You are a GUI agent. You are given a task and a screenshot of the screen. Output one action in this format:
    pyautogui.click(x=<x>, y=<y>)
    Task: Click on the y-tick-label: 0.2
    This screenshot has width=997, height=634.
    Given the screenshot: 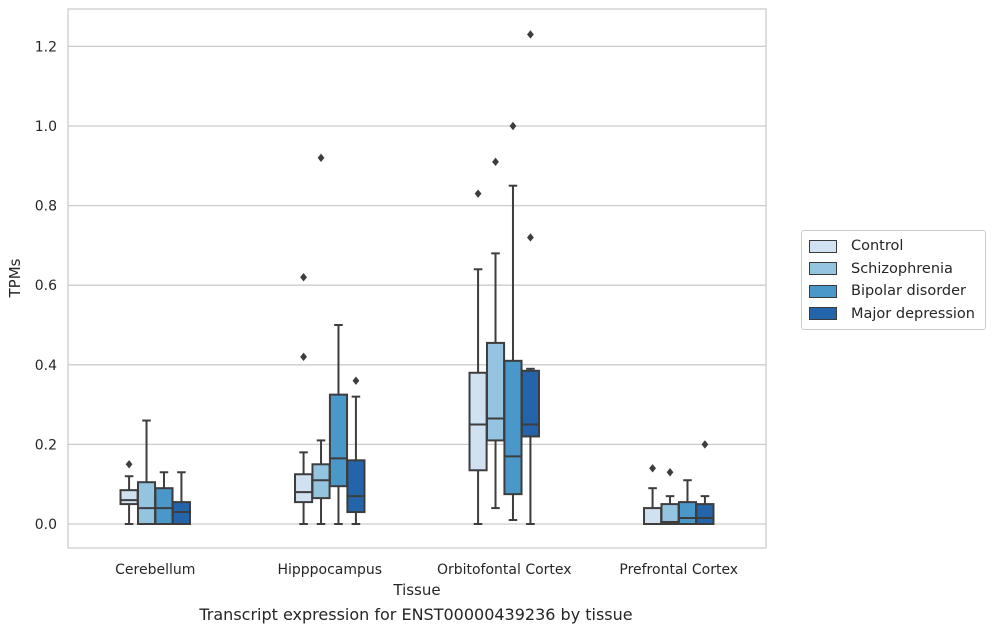 What is the action you would take?
    pyautogui.click(x=46, y=445)
    